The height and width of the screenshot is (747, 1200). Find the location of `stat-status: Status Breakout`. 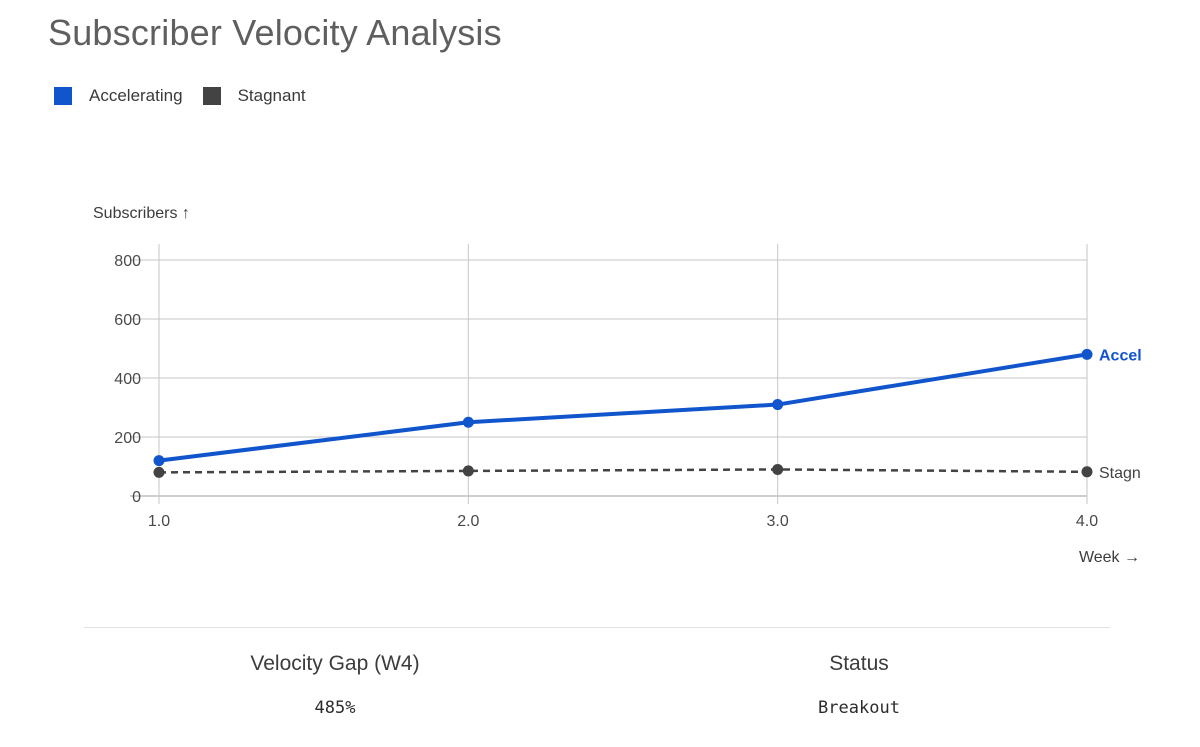

stat-status: Status Breakout is located at coordinates (859, 685).